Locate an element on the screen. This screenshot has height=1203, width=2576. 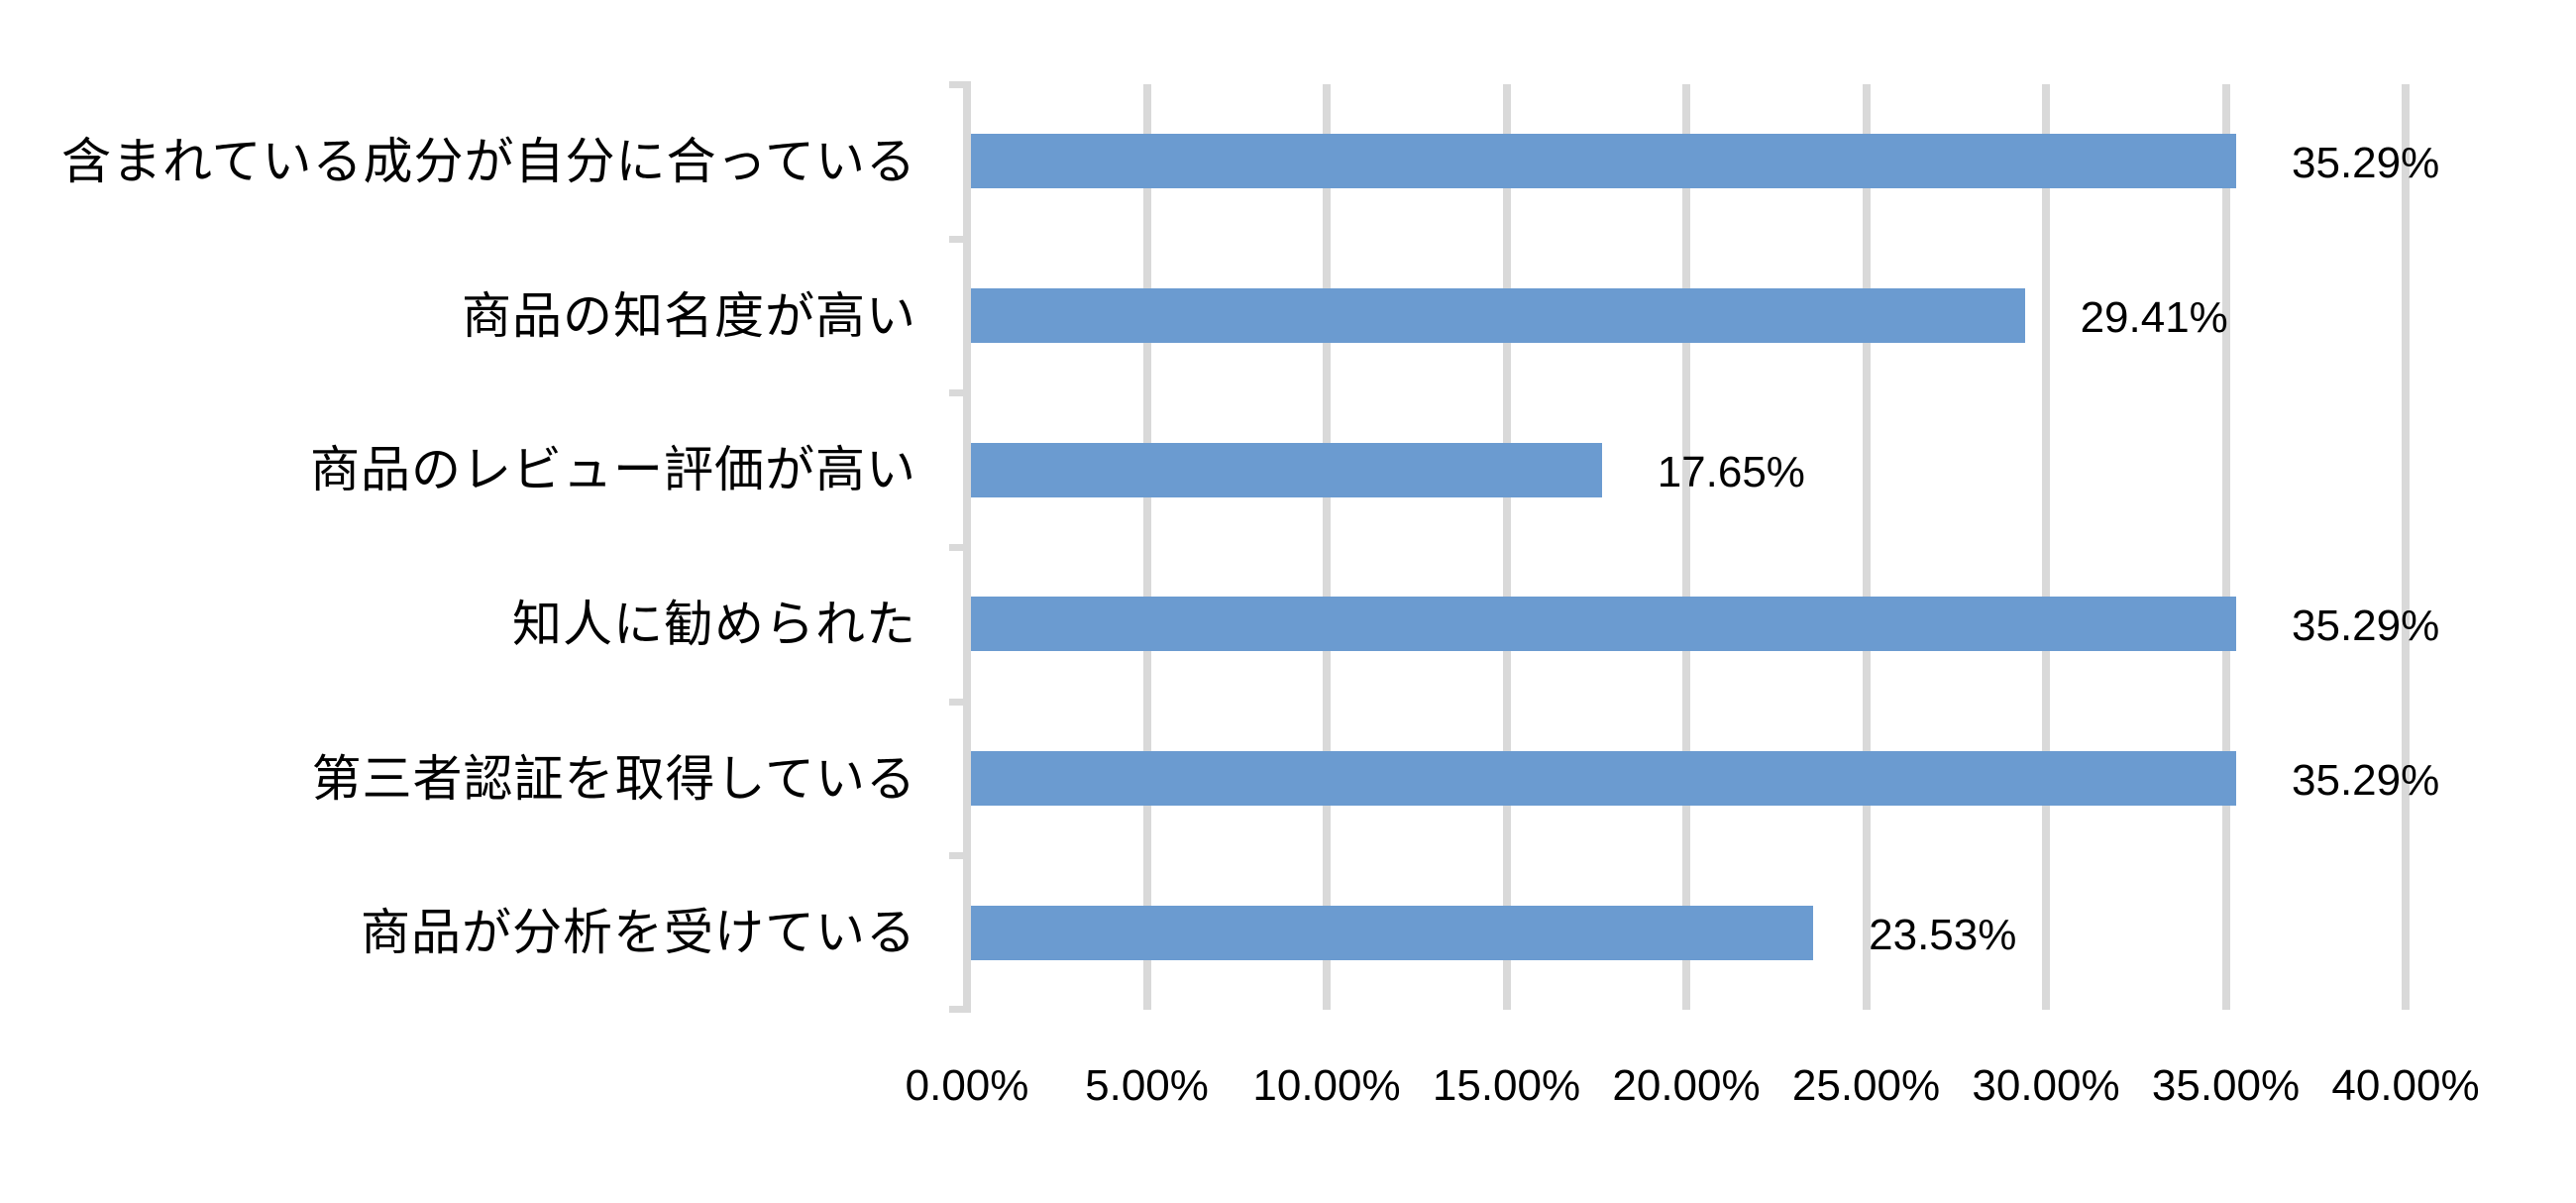
x-tick-label: 35.00% is located at coordinates (2226, 1085).